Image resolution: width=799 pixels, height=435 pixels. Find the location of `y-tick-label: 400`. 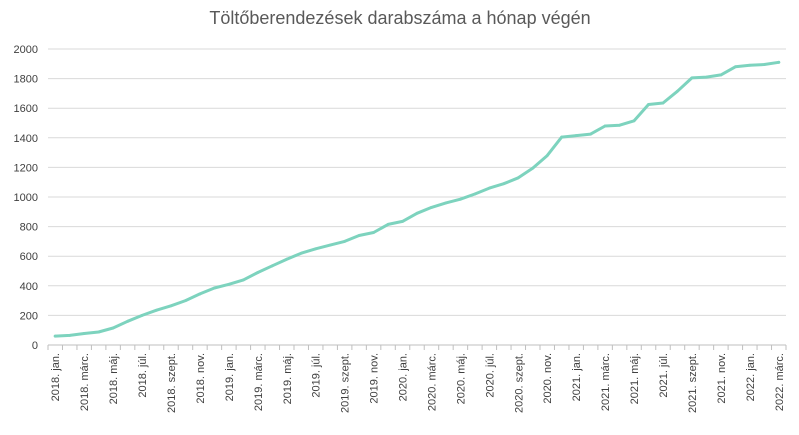

y-tick-label: 400 is located at coordinates (29, 287).